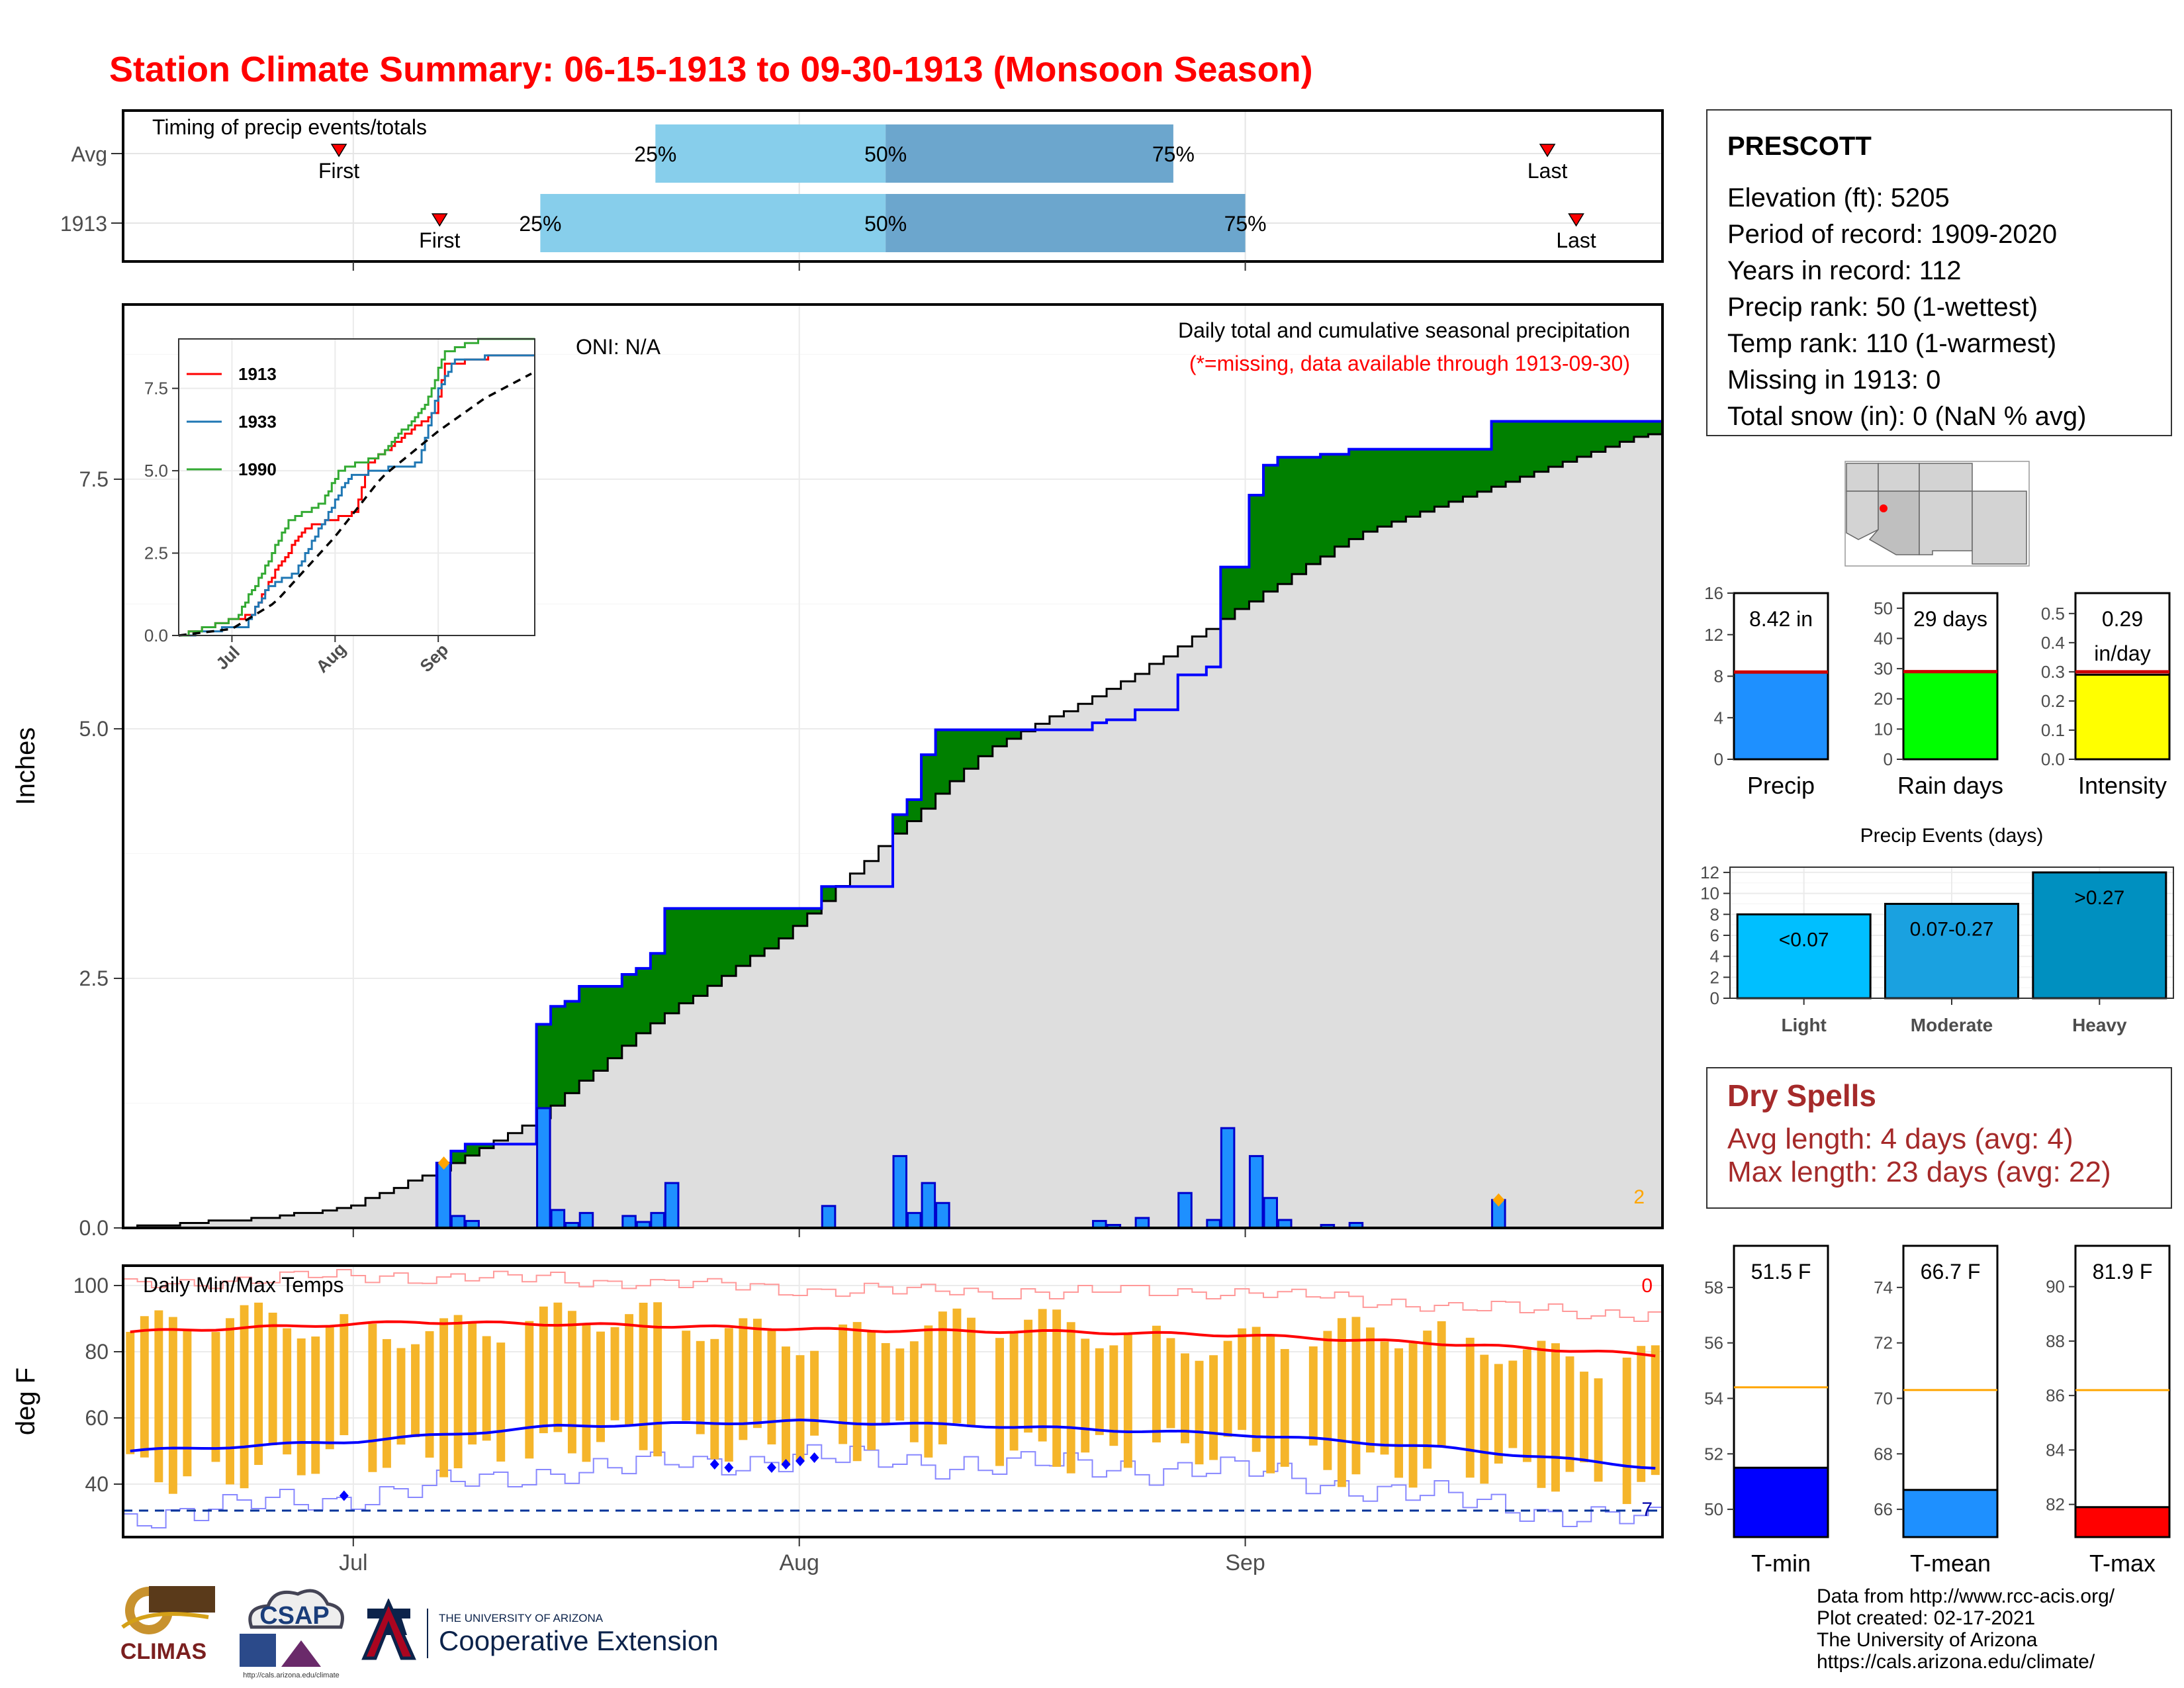  I want to click on summary-y-tick-label: 4, so click(1718, 717).